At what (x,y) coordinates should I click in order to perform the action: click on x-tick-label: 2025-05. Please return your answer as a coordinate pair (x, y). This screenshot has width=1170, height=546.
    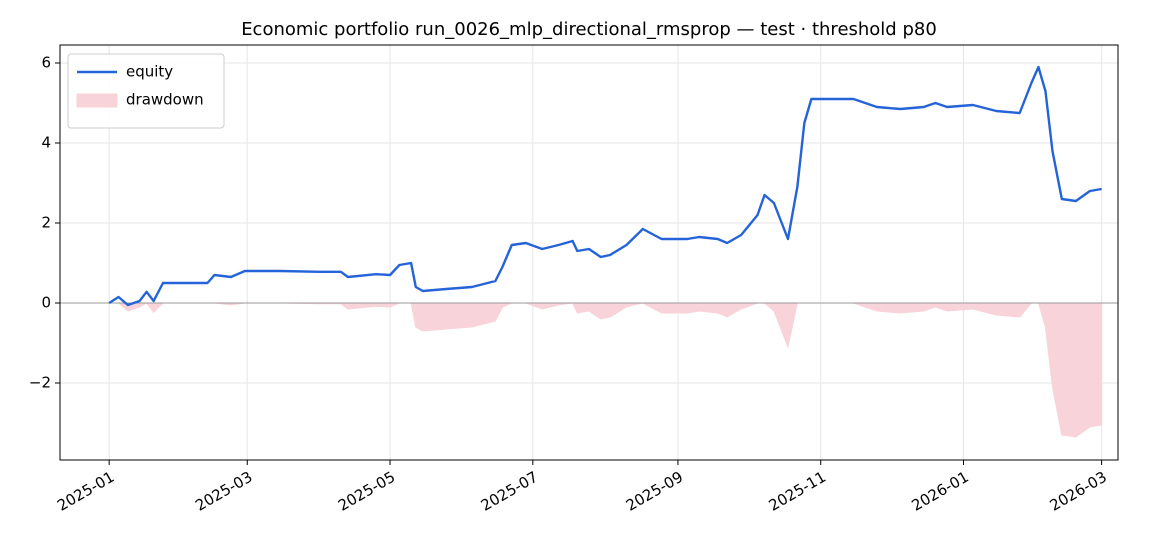
    Looking at the image, I should click on (366, 491).